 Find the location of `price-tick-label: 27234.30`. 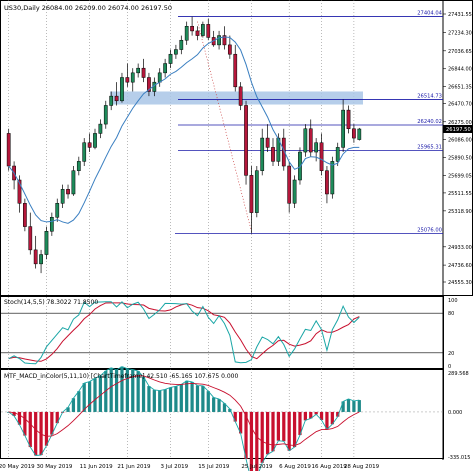

price-tick-label: 27234.30 is located at coordinates (460, 33).